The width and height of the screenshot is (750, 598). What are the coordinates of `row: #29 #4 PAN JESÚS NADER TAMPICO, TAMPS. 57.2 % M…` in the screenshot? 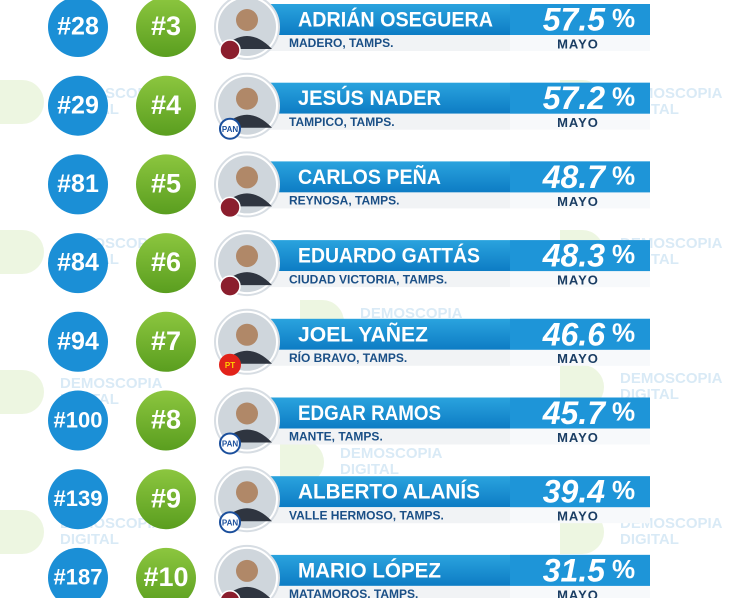 It's located at (349, 106).